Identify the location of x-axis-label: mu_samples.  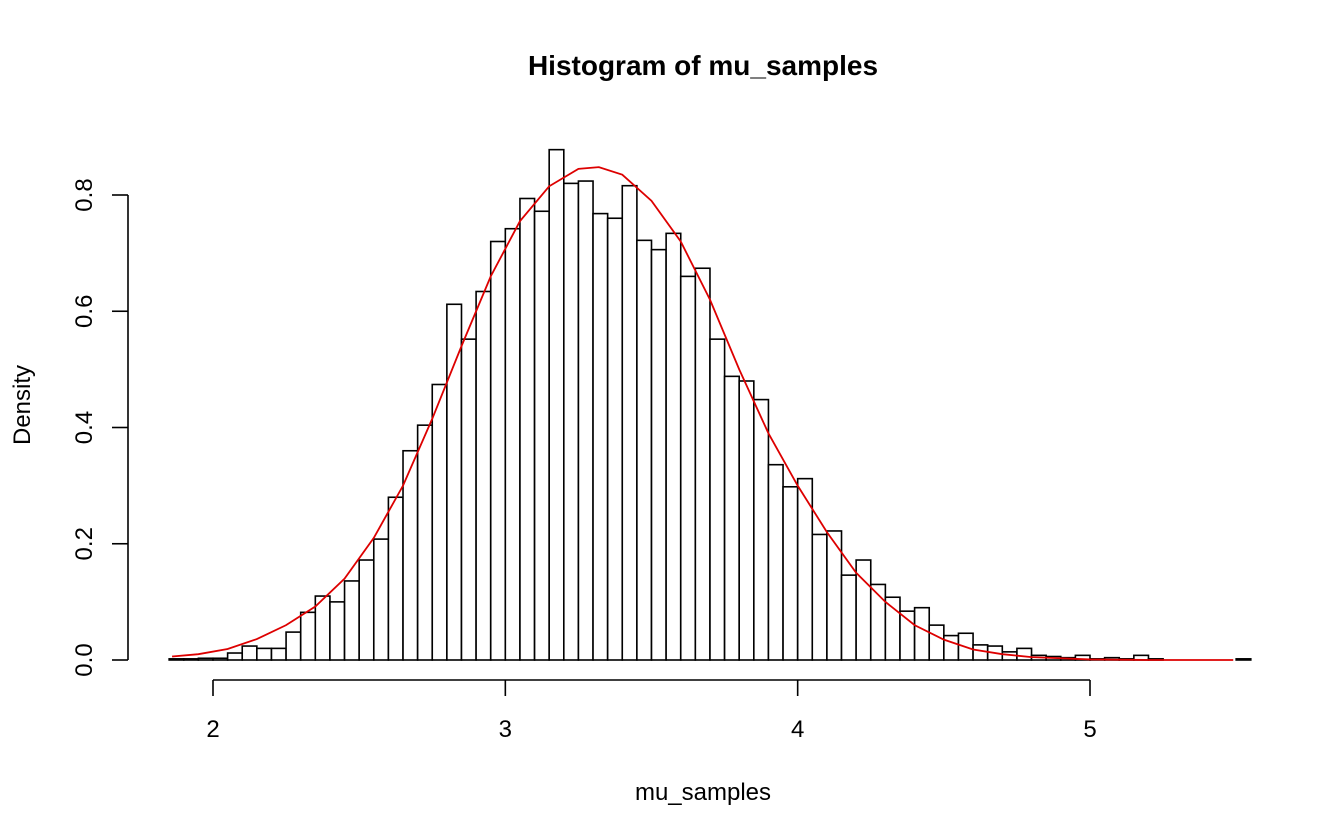
(703, 792).